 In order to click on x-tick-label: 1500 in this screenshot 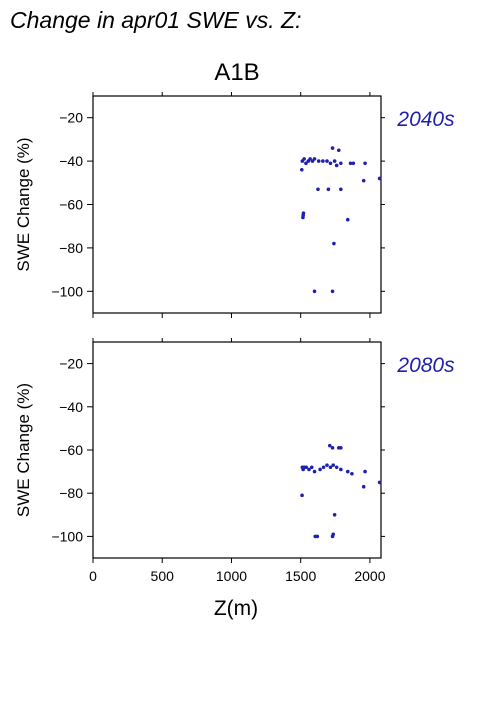, I will do `click(300, 576)`.